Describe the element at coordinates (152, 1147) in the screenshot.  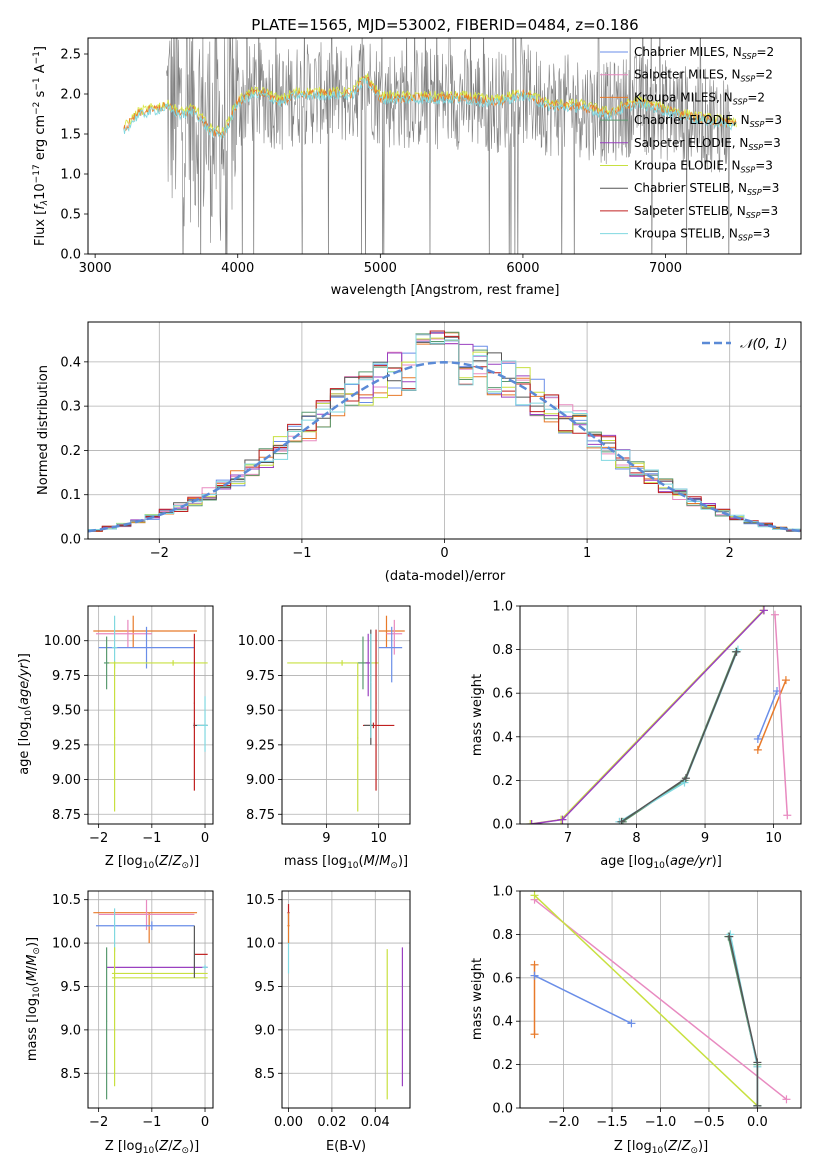
I see `mass-z-xlabel: Z [log10(Z/Z⊙)]` at that location.